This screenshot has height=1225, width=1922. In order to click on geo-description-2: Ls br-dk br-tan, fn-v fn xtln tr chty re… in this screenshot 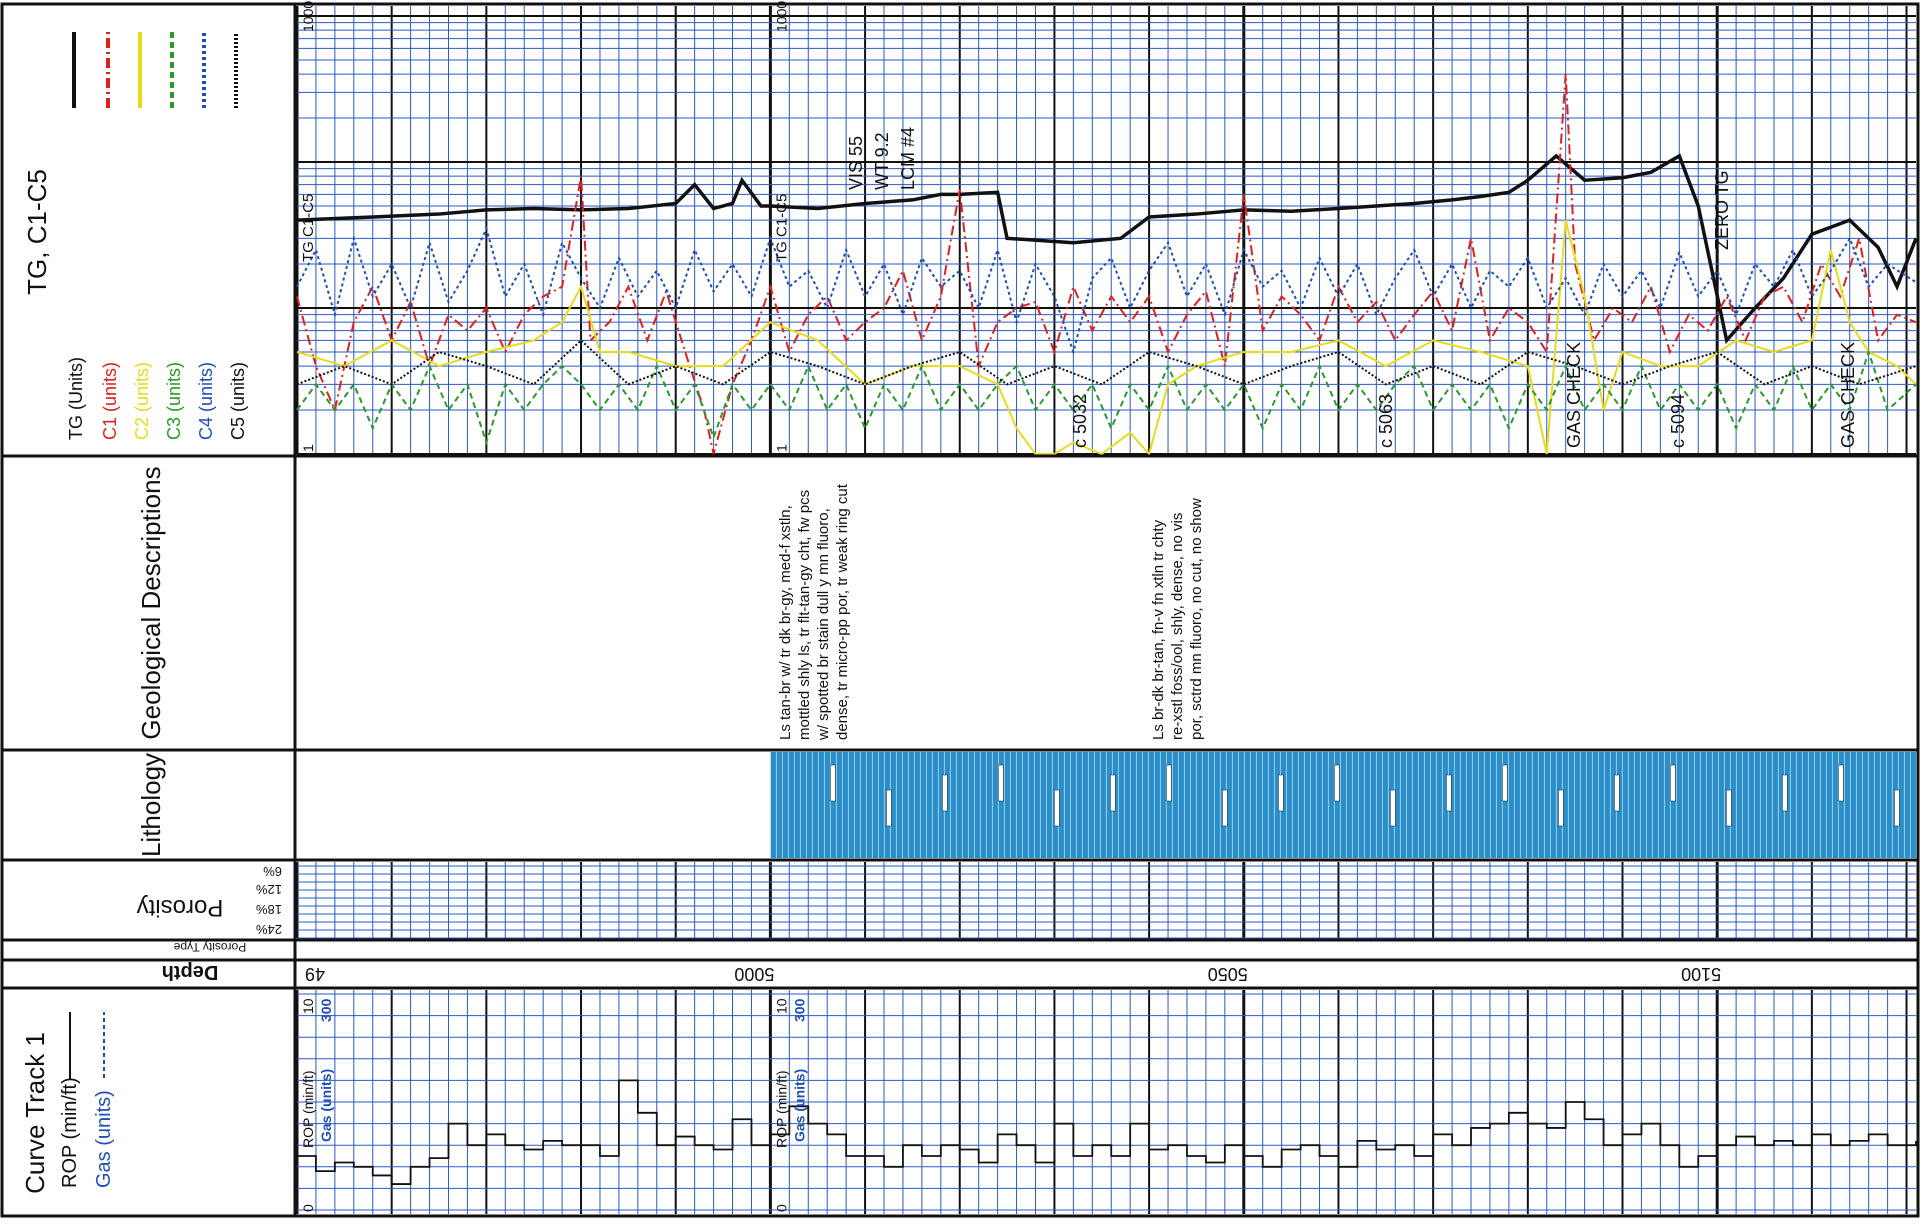, I will do `click(1177, 619)`.